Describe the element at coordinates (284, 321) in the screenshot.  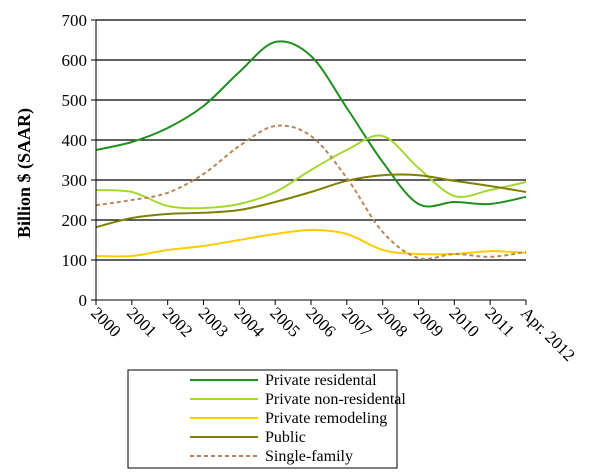
I see `x-tick-label: 2005` at that location.